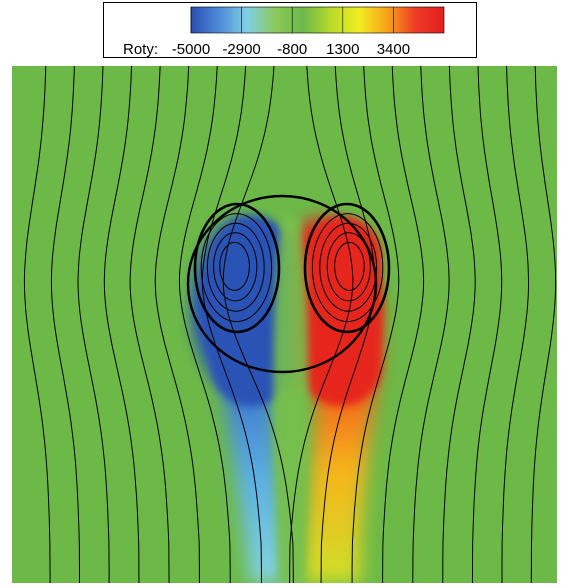 This screenshot has height=588, width=568. Describe the element at coordinates (291, 399) in the screenshot. I see `center-channel` at that location.